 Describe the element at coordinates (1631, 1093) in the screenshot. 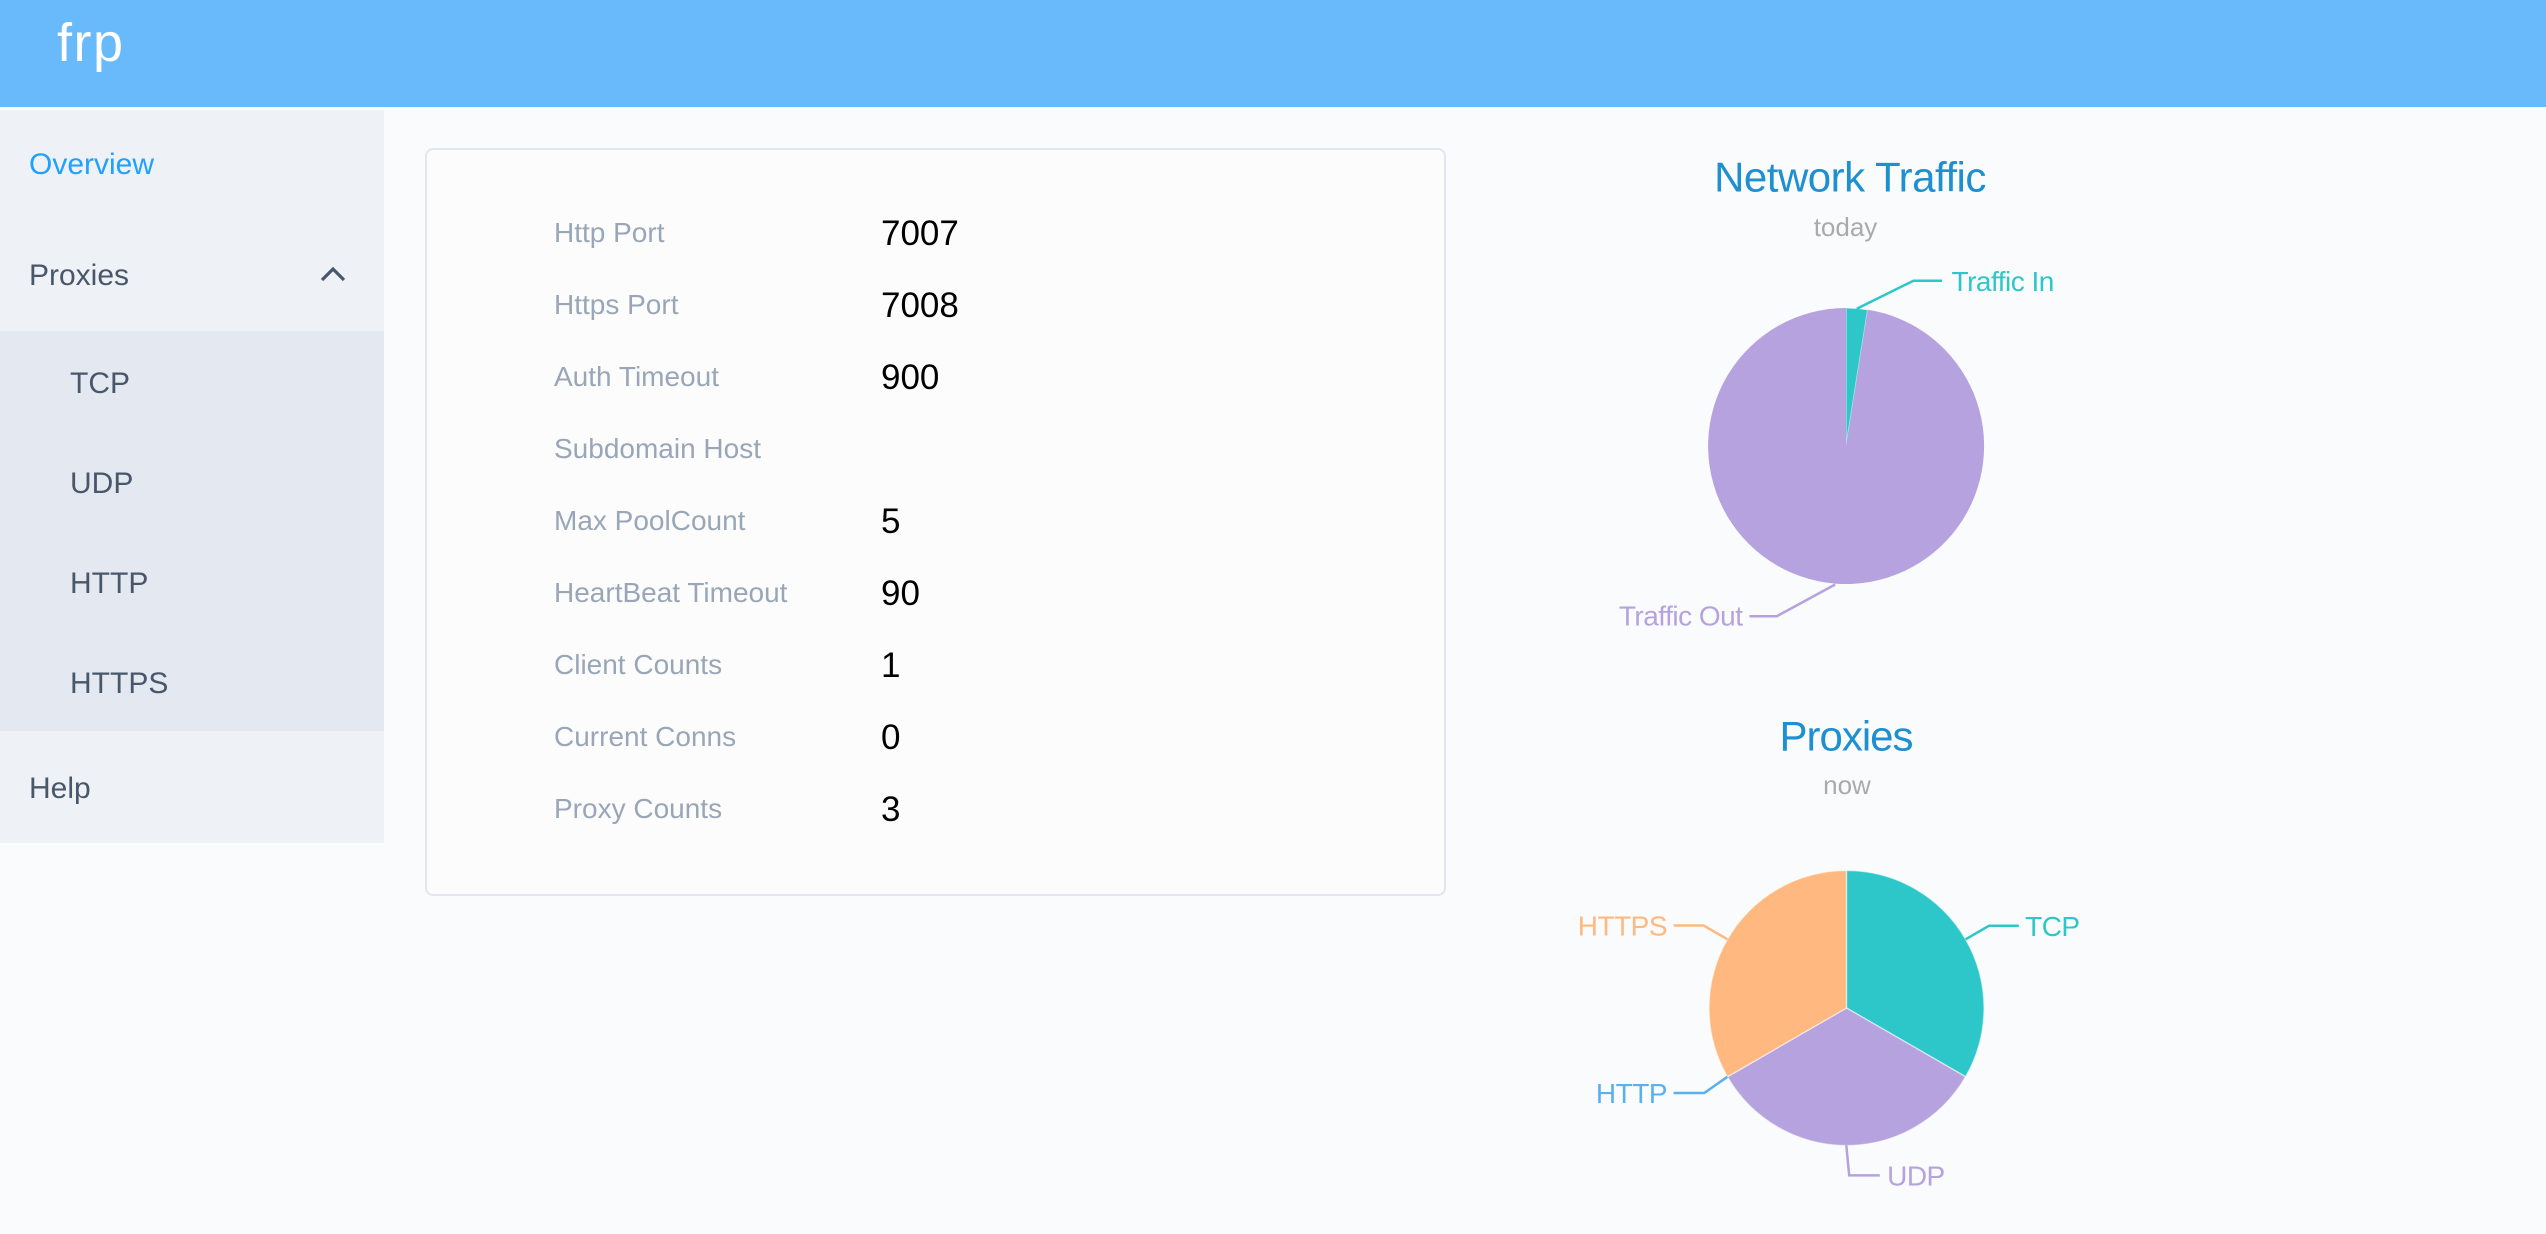

I see `svg-text: HTTP` at that location.